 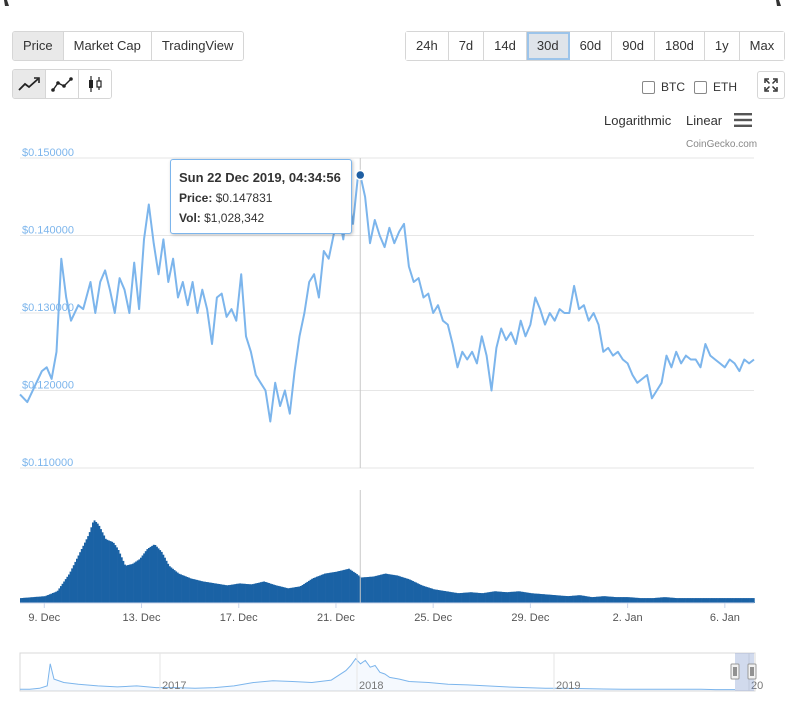 What do you see at coordinates (663, 87) in the screenshot?
I see `compare-btc: BTC` at bounding box center [663, 87].